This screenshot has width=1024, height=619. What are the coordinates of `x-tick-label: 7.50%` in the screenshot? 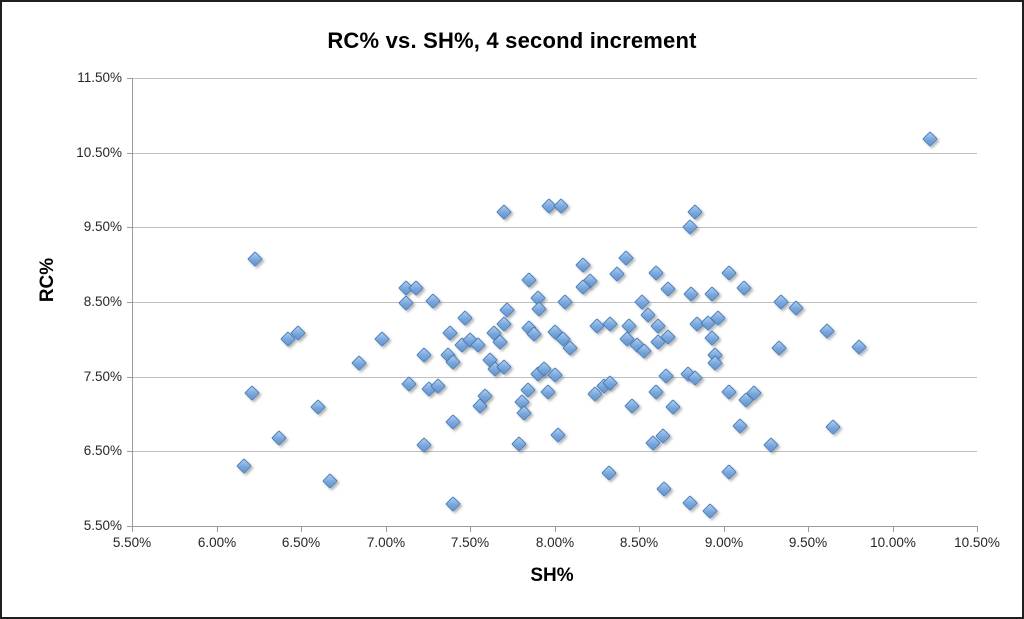 It's located at (470, 542).